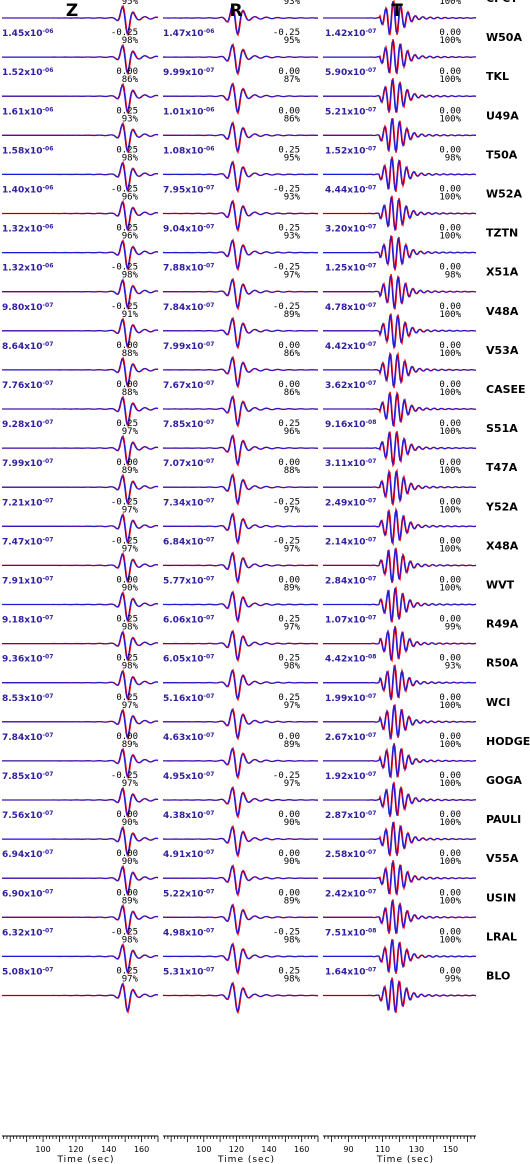  Describe the element at coordinates (130, 745) in the screenshot. I see `fit-percent-HODGE-Z: 89%` at that location.